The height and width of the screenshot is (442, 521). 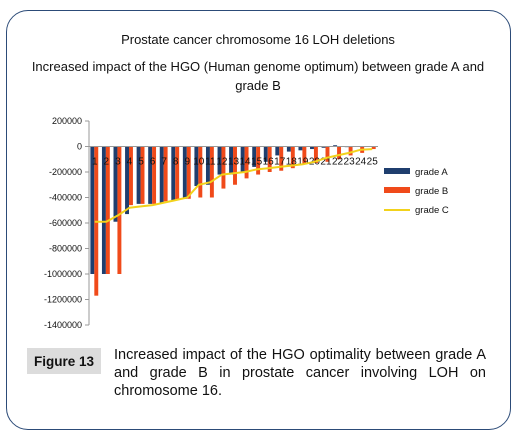 I want to click on x-tick-label: 22, so click(x=338, y=162).